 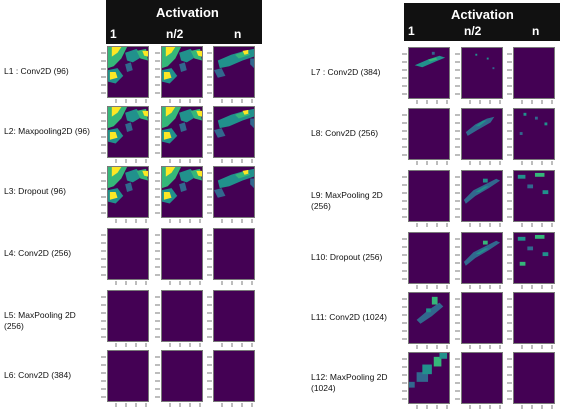 What do you see at coordinates (349, 382) in the screenshot?
I see `layer-label: L12: MaxPooling 2D (1024)` at bounding box center [349, 382].